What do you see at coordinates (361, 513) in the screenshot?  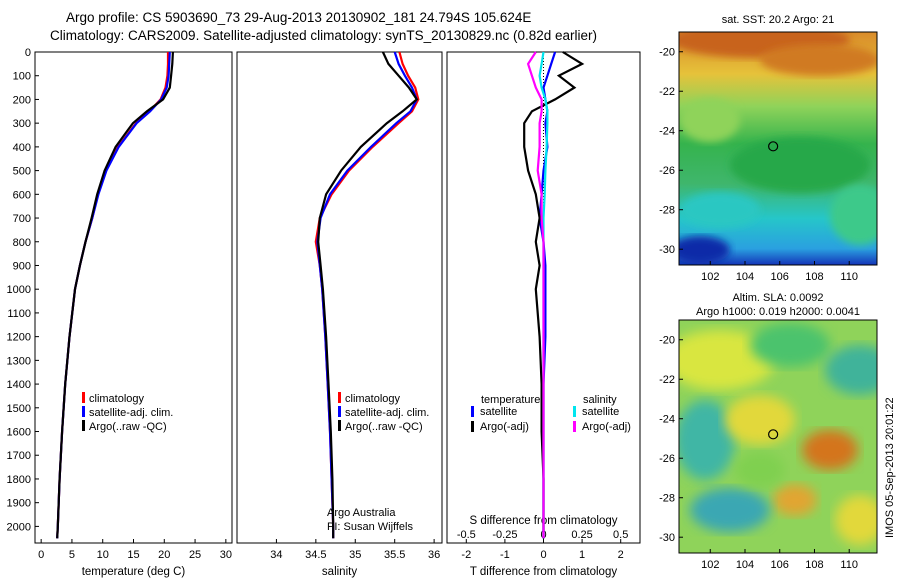 I see `annotation-text: Argo Australia` at bounding box center [361, 513].